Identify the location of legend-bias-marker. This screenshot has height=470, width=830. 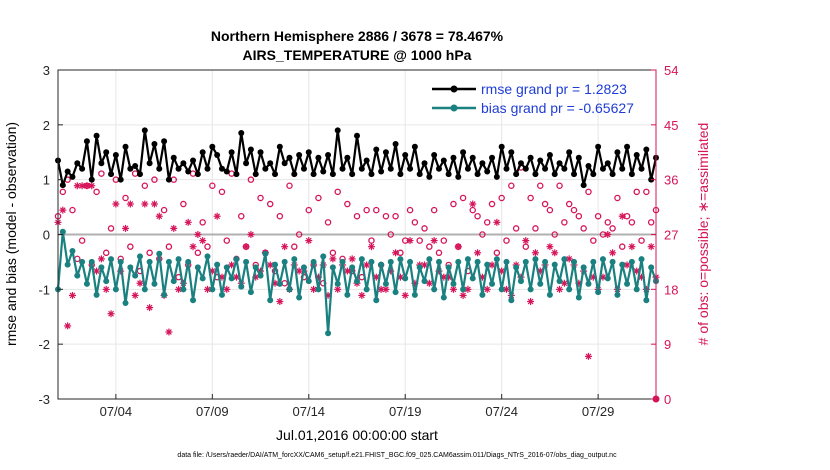
(454, 108).